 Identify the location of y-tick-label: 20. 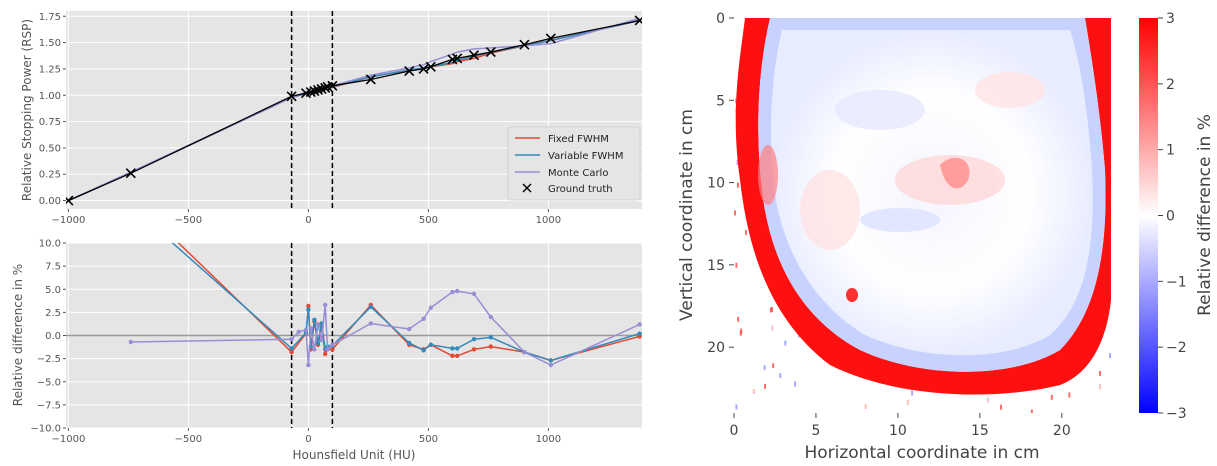
(716, 348).